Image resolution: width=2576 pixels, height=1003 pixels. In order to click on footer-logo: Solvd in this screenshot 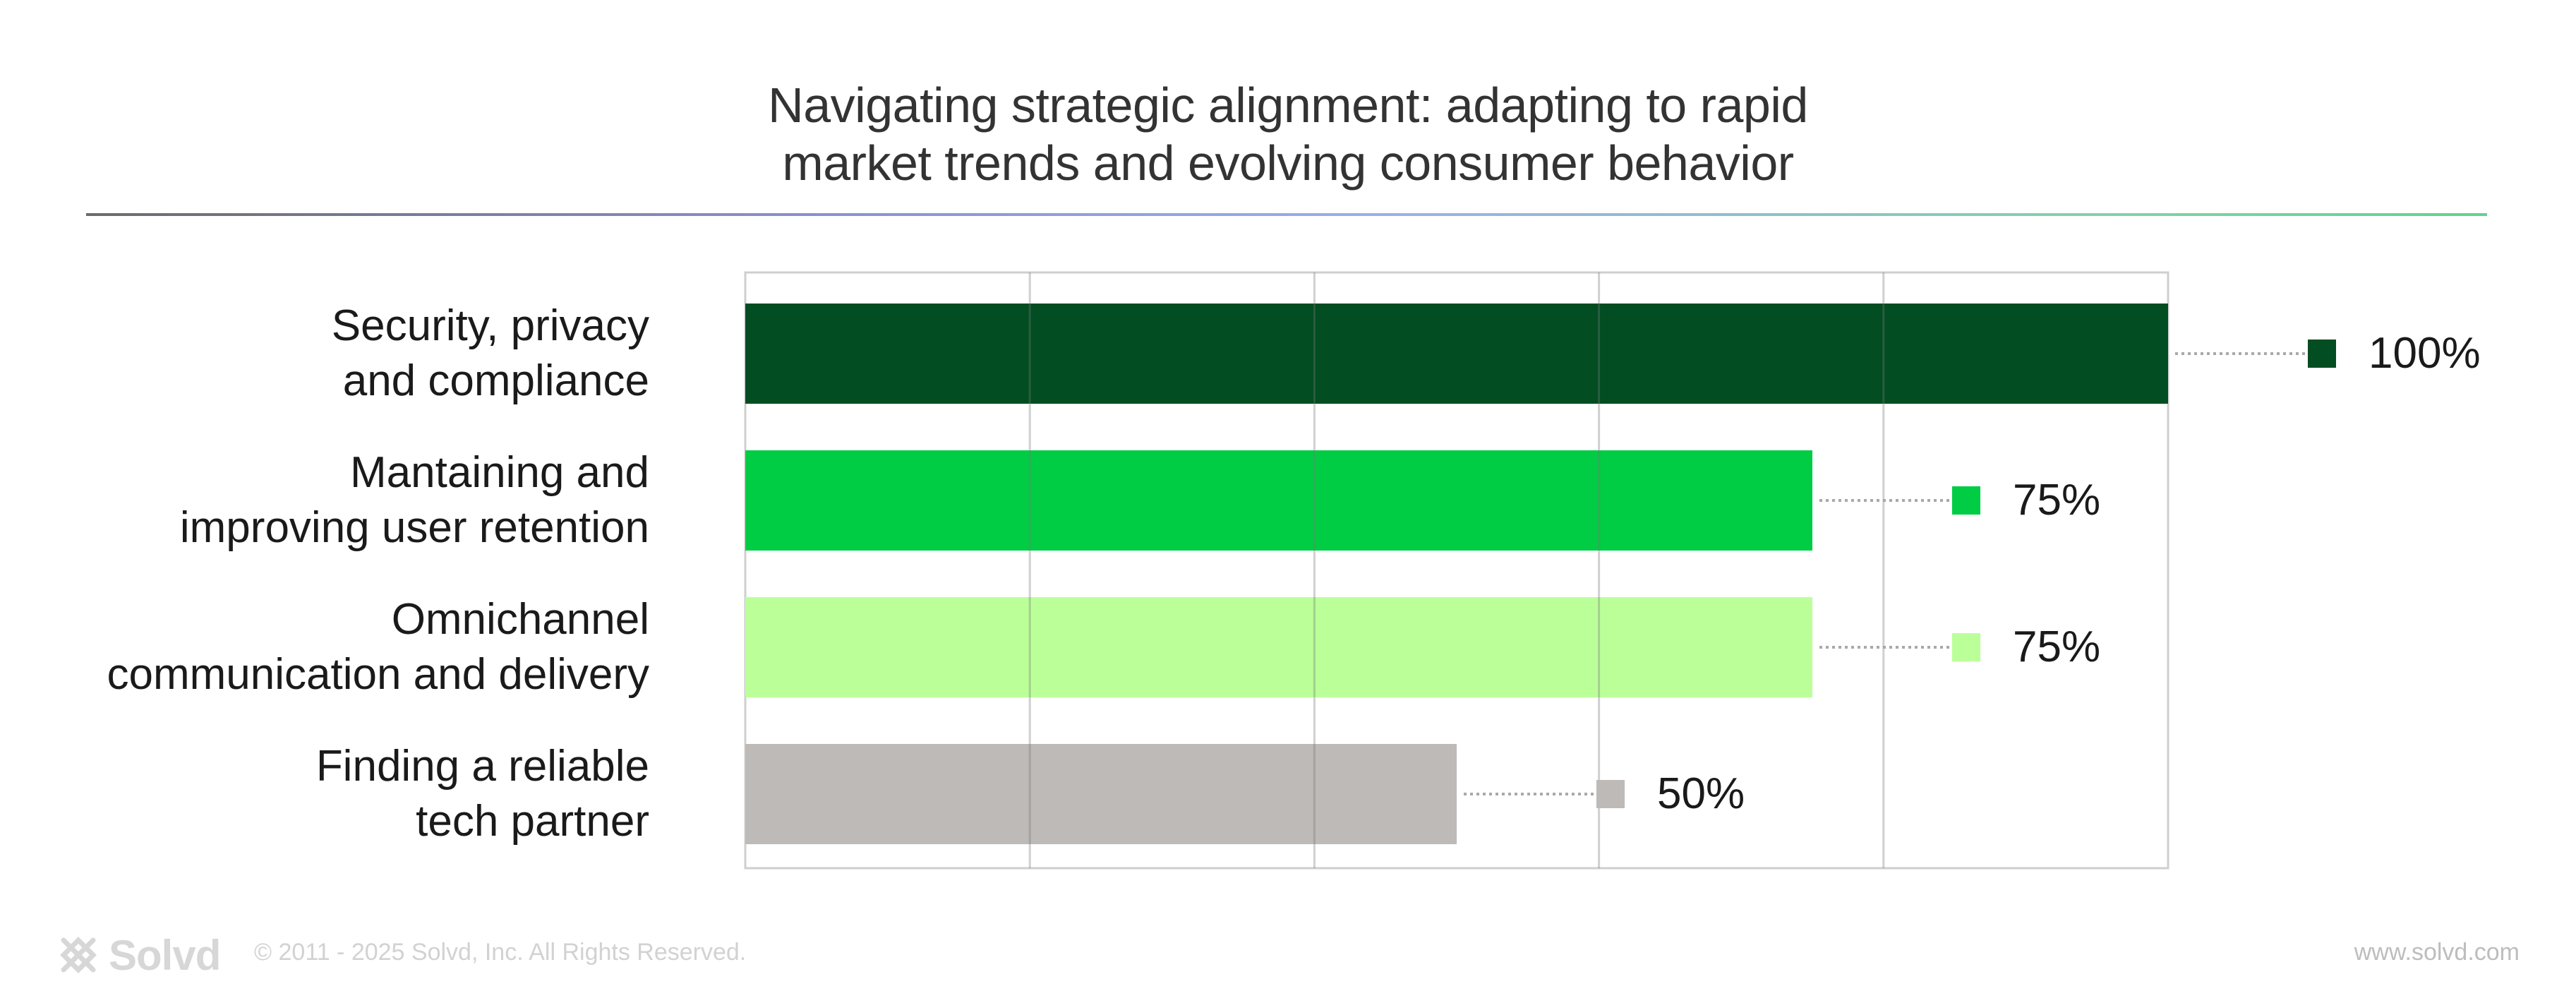, I will do `click(139, 955)`.